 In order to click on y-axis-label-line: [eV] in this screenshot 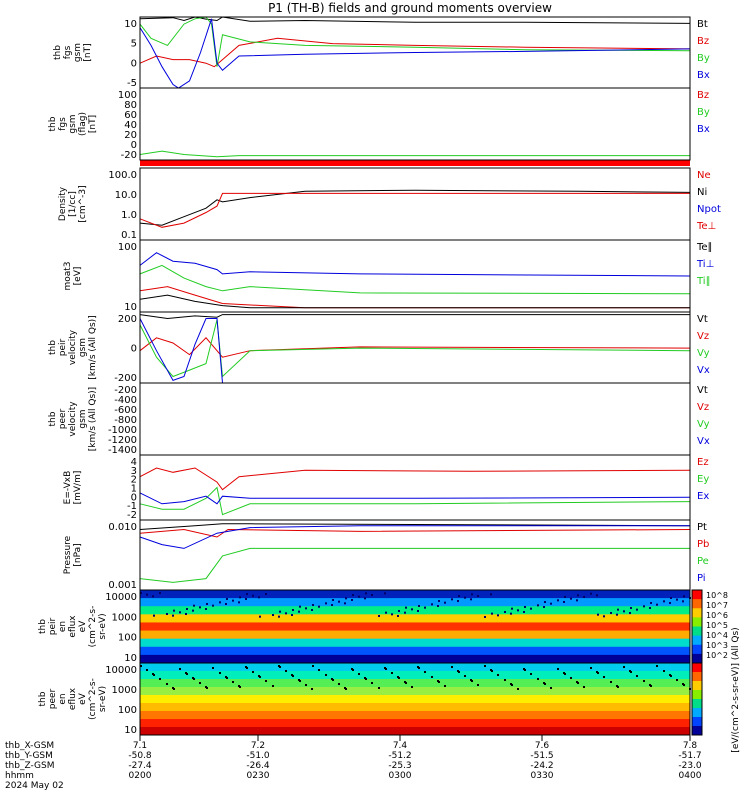, I will do `click(78, 276)`.